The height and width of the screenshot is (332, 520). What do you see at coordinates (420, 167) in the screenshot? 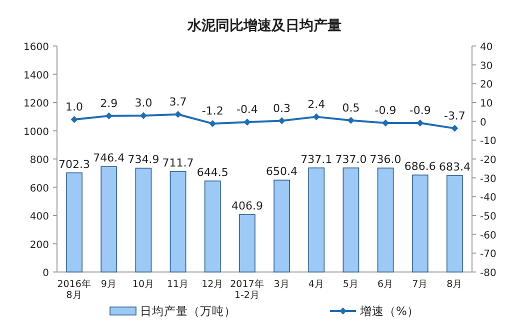
I see `data-label: 686.6` at bounding box center [420, 167].